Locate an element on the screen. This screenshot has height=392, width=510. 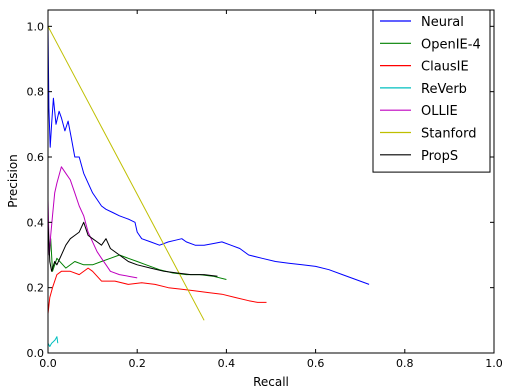
y-tick-label: 0.2 is located at coordinates (36, 288).